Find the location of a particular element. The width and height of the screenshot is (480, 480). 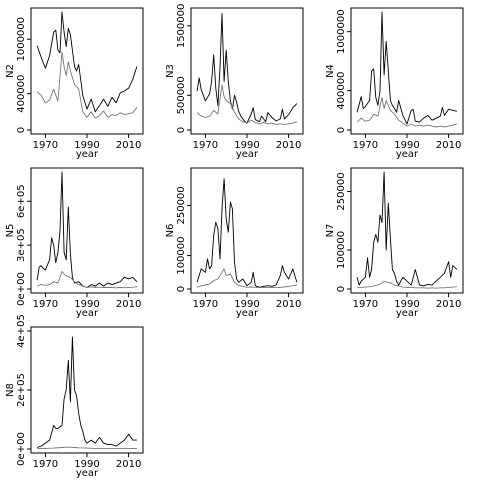

y-axis-label: N4 is located at coordinates (330, 71).